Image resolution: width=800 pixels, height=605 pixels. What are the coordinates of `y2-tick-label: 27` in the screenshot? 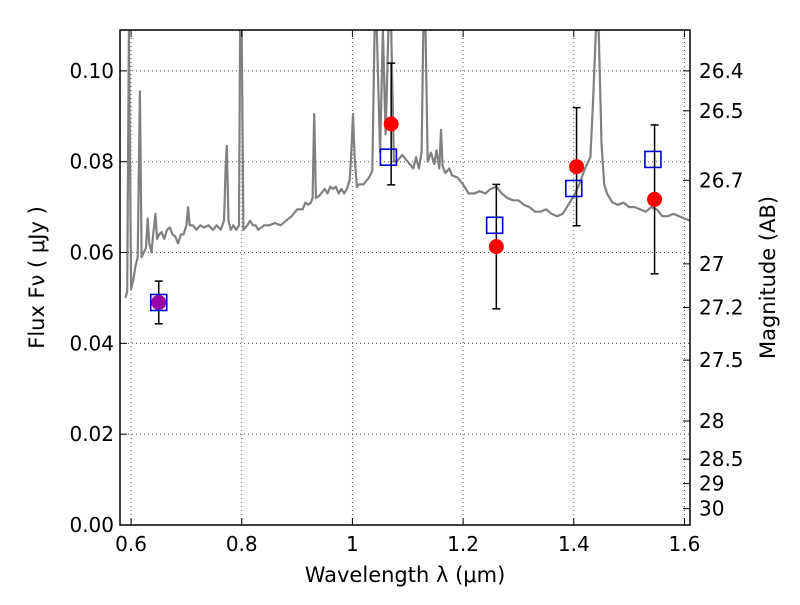 It's located at (711, 264).